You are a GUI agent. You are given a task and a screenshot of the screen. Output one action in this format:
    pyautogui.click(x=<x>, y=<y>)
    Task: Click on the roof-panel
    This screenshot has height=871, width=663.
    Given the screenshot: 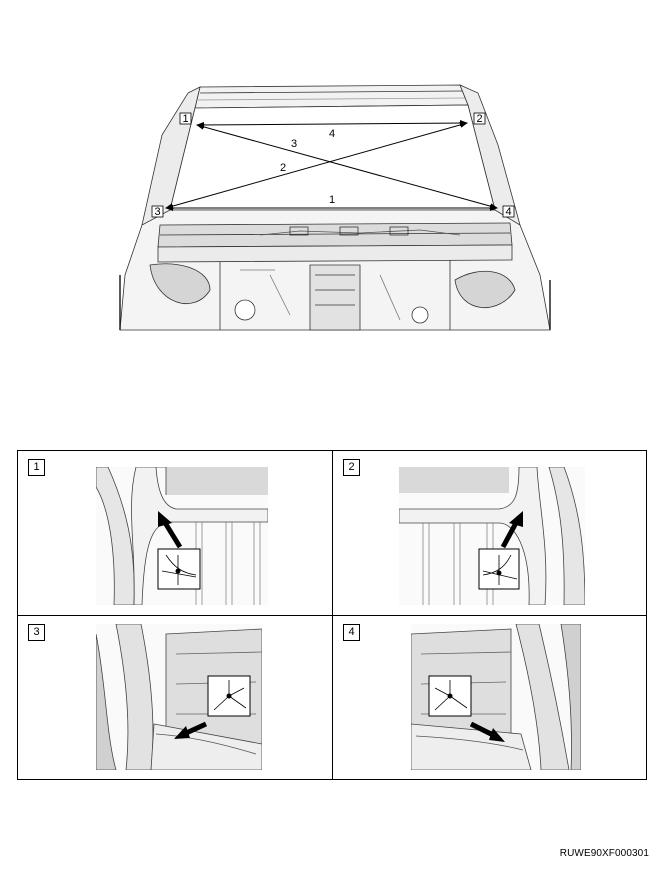 What is the action you would take?
    pyautogui.click(x=331, y=96)
    